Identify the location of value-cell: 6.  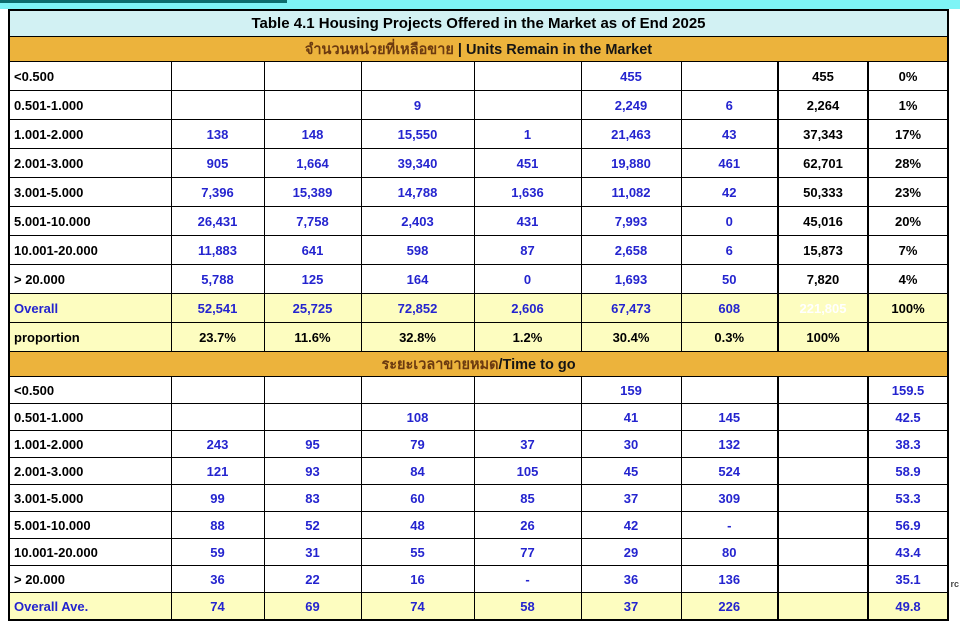
(729, 105).